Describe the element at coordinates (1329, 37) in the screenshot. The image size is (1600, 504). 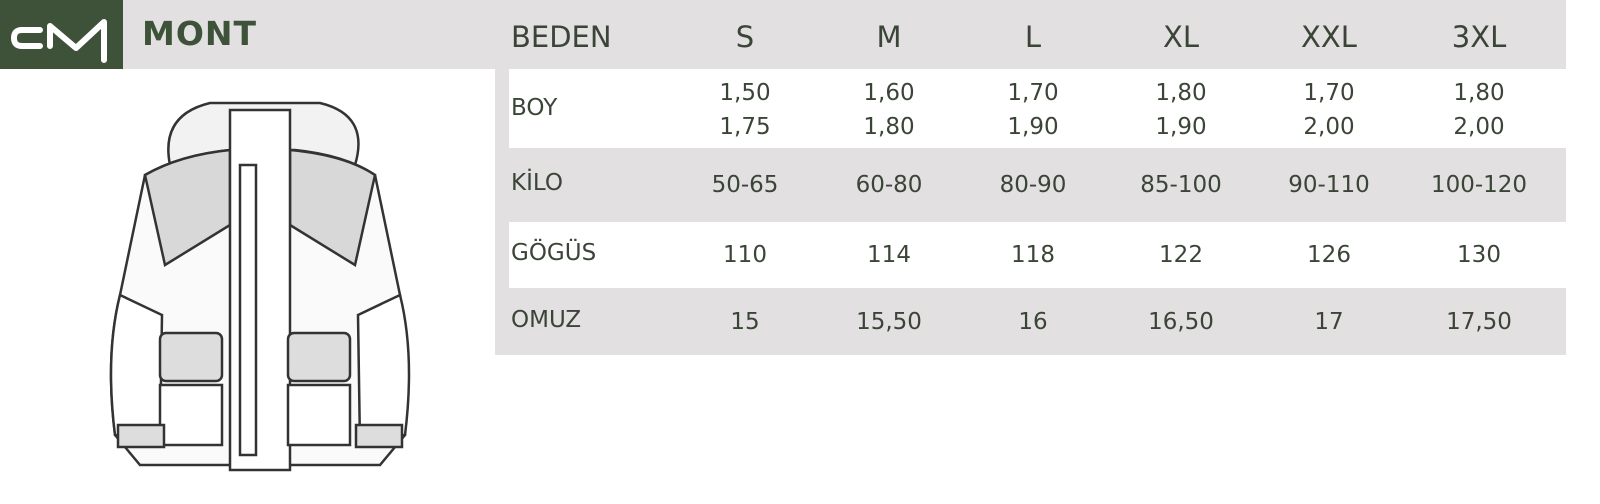
I see `size-xxl: XXL` at that location.